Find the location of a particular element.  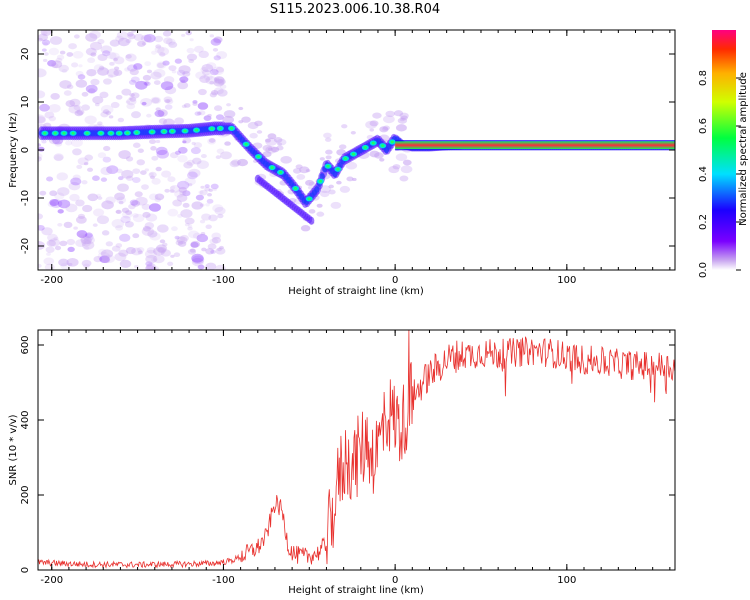

spectrogram-y-tick-label: 20 is located at coordinates (25, 54).